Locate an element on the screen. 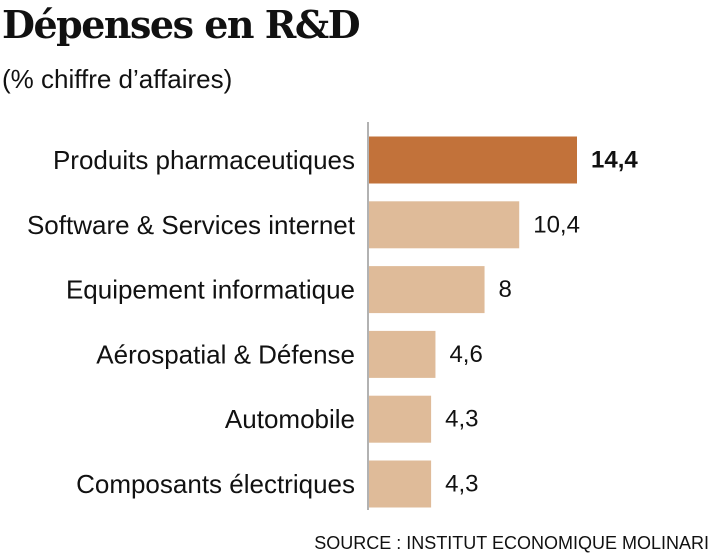 The image size is (717, 556). category-label: Automobile is located at coordinates (290, 419).